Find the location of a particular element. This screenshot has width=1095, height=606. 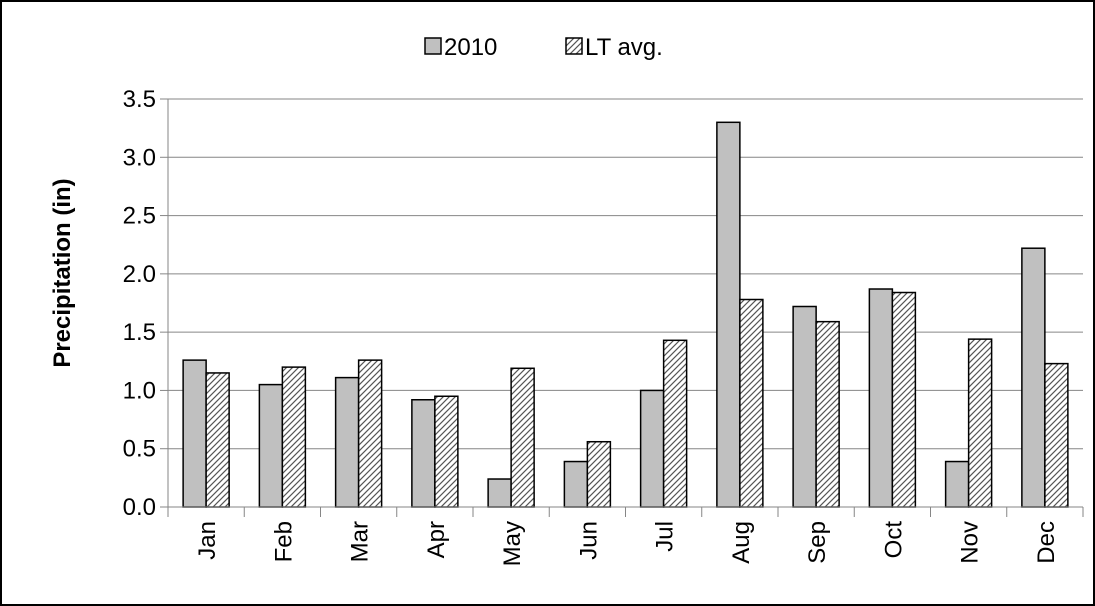

y-tick-label: 1.5 is located at coordinates (139, 332).